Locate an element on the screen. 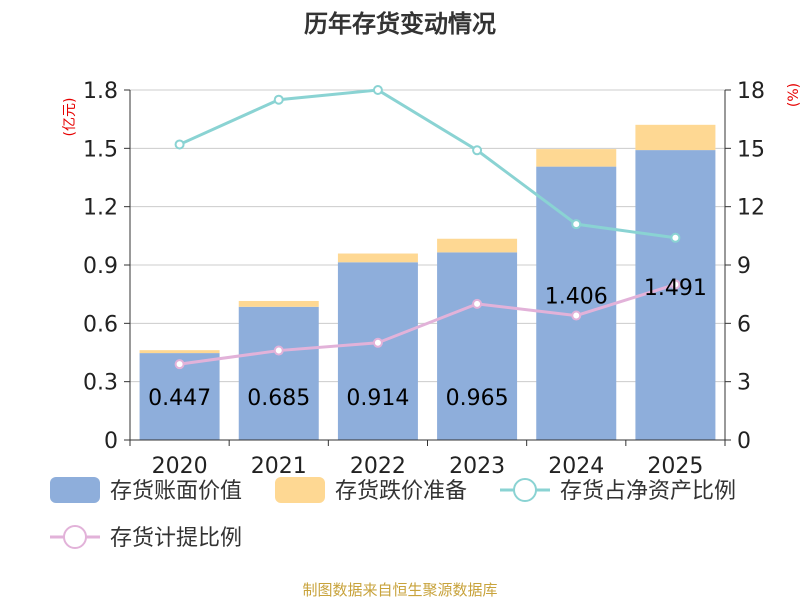 This screenshot has height=600, width=800. y-tick-label-right: 12 is located at coordinates (751, 208).